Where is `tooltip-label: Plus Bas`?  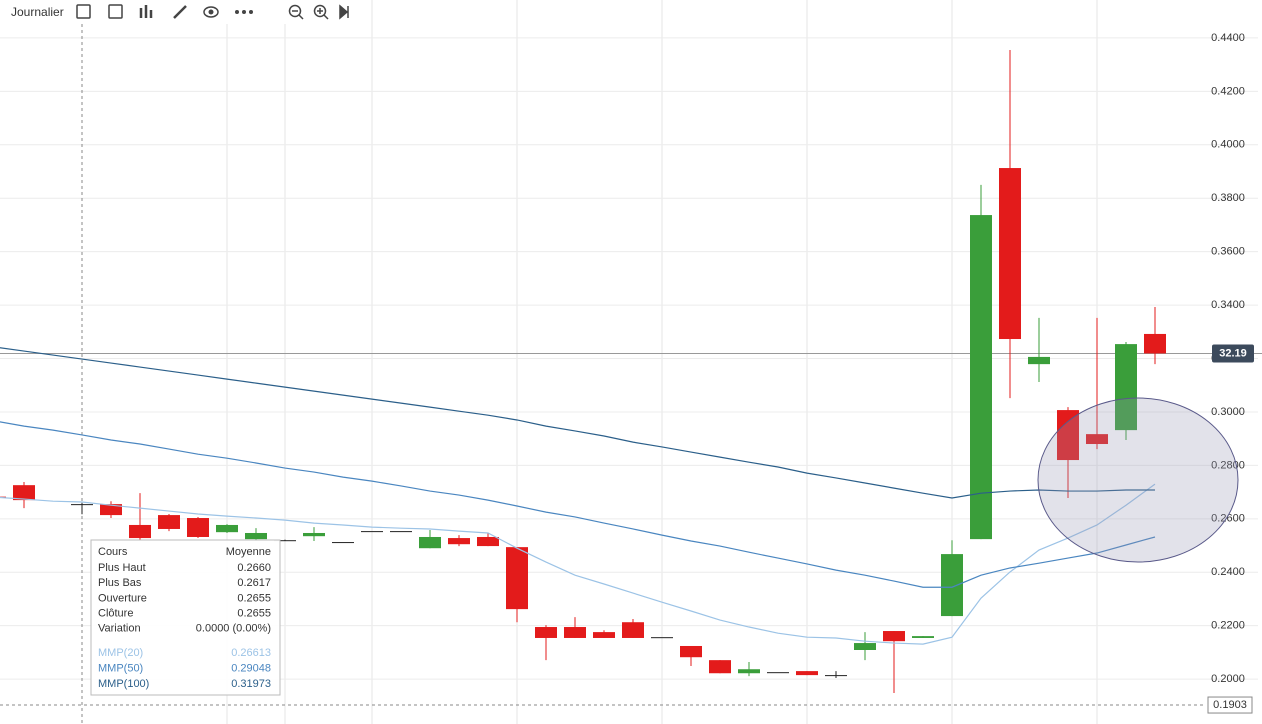 tooltip-label: Plus Bas is located at coordinates (120, 583).